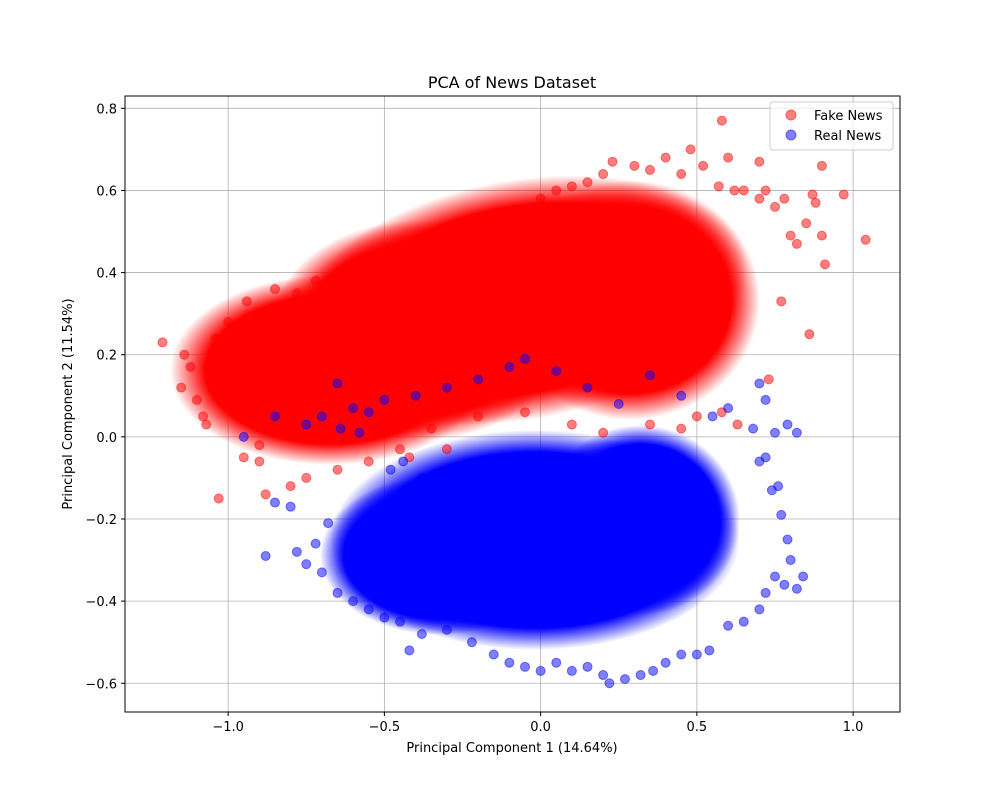  Describe the element at coordinates (106, 109) in the screenshot. I see `y-tick-label: 0.8` at that location.